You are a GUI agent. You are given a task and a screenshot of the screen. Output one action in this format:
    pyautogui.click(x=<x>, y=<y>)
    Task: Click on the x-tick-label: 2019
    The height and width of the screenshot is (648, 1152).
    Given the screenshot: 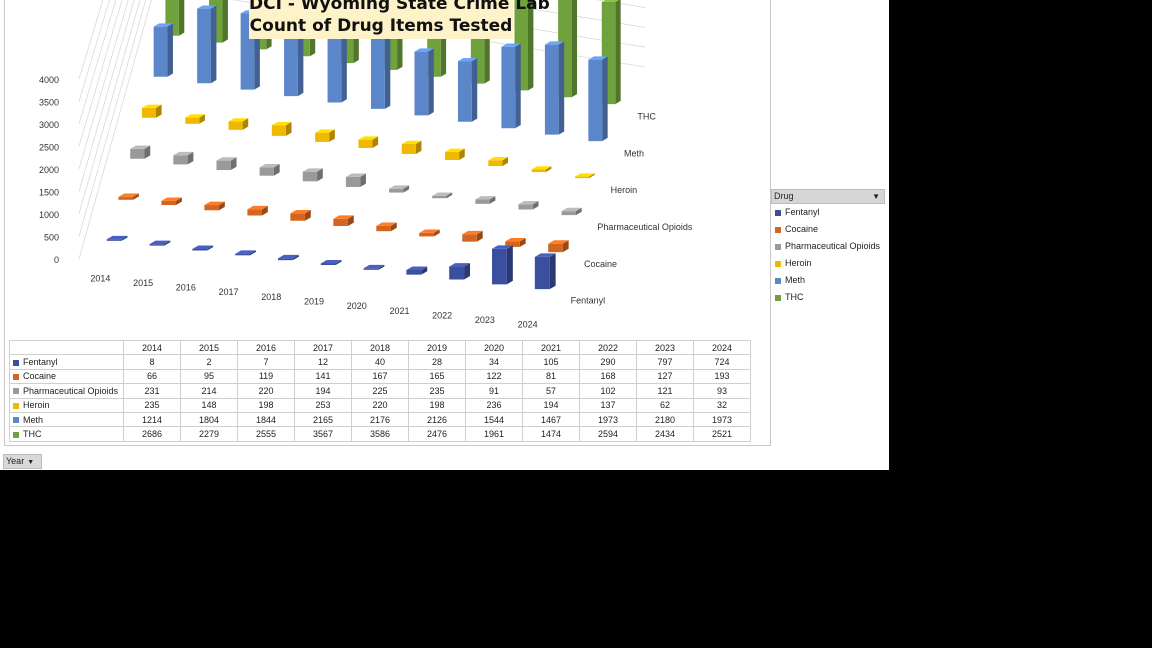 What is the action you would take?
    pyautogui.click(x=314, y=302)
    